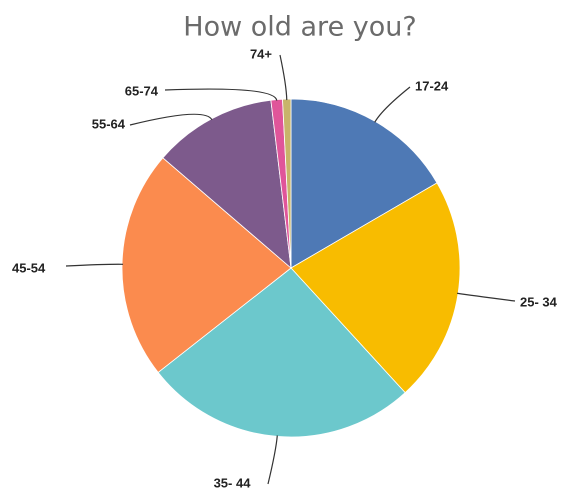  What do you see at coordinates (233, 482) in the screenshot?
I see `slice-label: 35- 44` at bounding box center [233, 482].